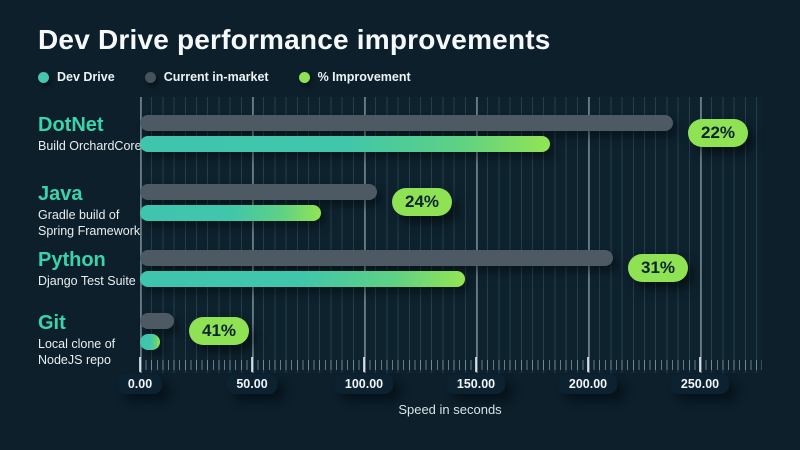  Describe the element at coordinates (86, 77) in the screenshot. I see `legend-label: Dev Drive` at that location.